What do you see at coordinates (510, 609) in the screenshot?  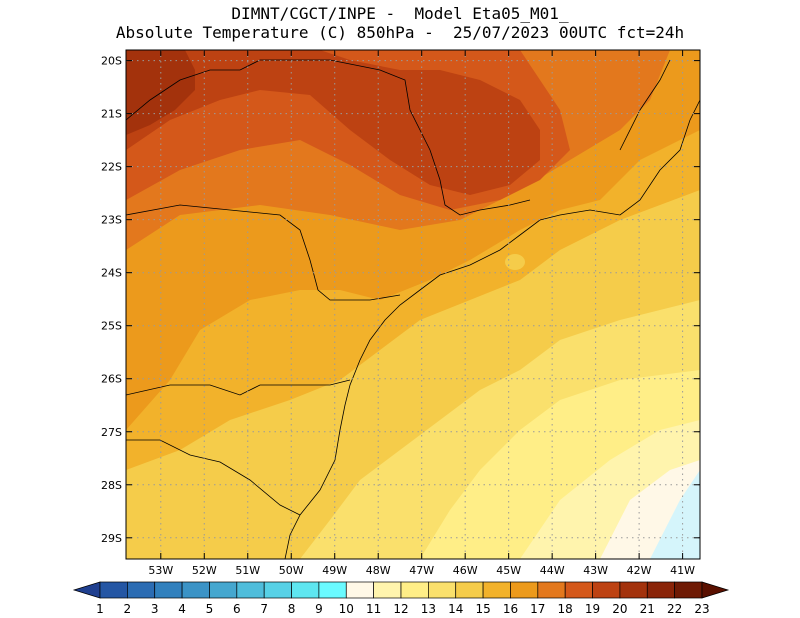 I see `colorbar-label: 16` at bounding box center [510, 609].